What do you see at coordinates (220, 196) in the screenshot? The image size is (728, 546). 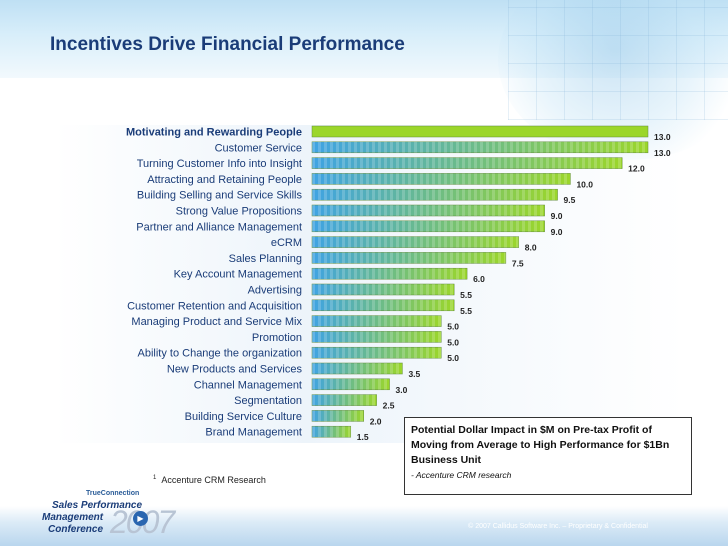 I see `category-label: Building Selling and Service Skills` at bounding box center [220, 196].